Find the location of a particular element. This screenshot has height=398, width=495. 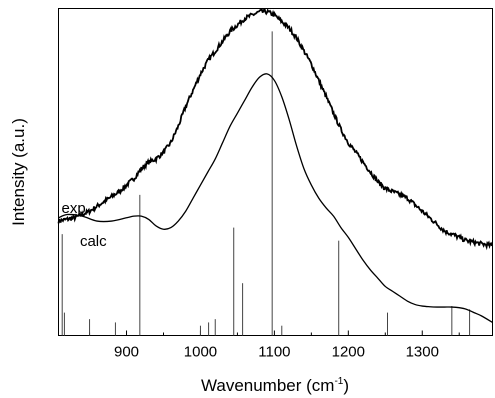

y-axis-title: Intensity (a.u.) is located at coordinates (18, 172).